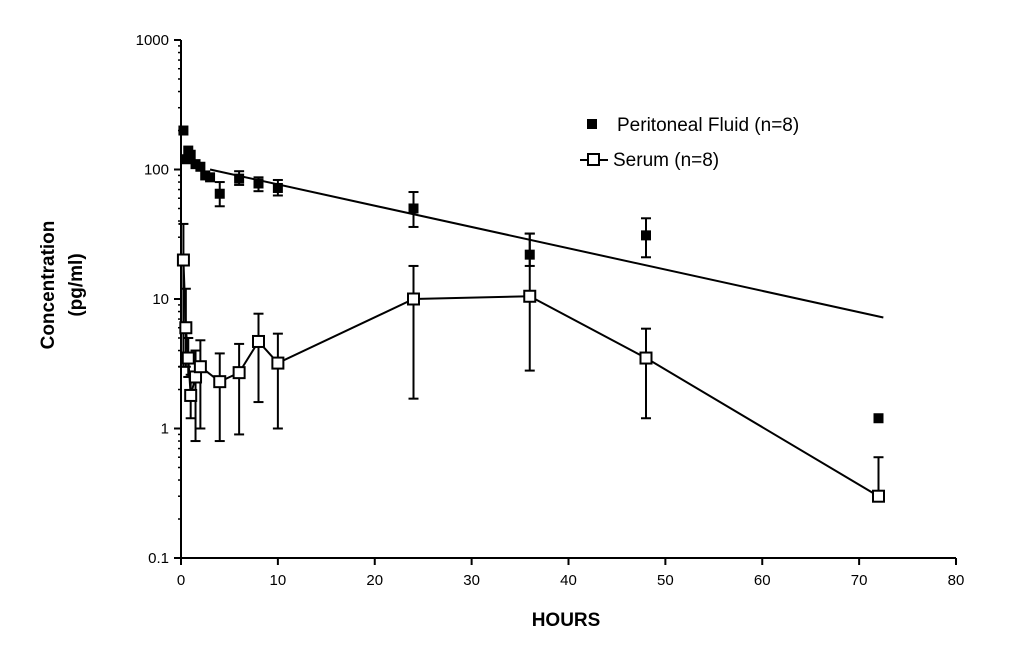 The width and height of the screenshot is (1020, 646). What do you see at coordinates (76, 284) in the screenshot?
I see `y-axis-title-line-2: (pg/ml)` at bounding box center [76, 284].